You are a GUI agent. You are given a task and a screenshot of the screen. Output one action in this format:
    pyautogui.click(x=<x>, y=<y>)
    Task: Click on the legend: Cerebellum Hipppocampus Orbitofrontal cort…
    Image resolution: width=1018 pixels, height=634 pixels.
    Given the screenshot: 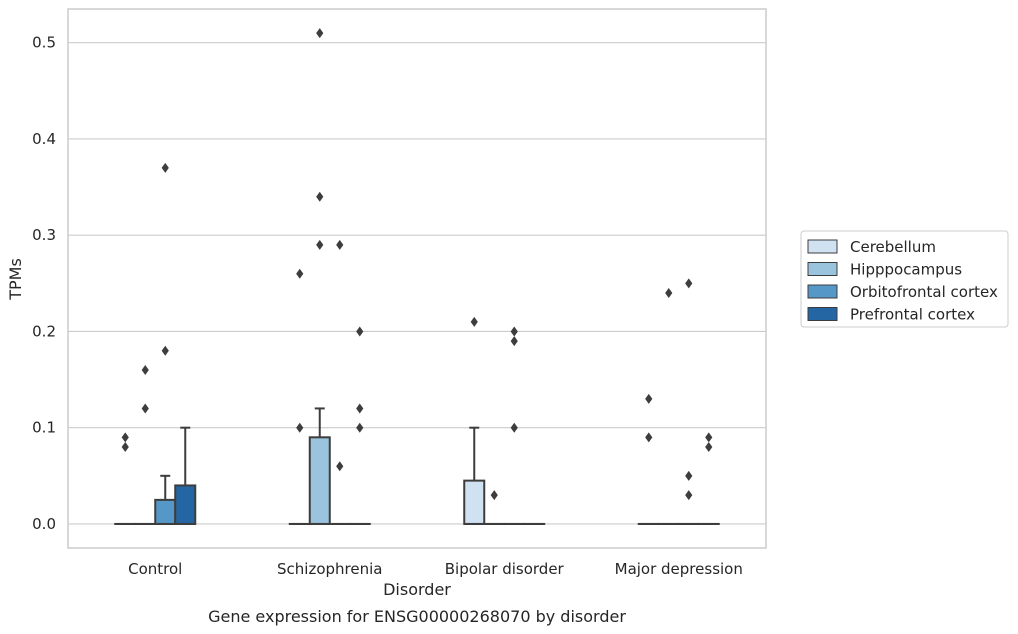 What is the action you would take?
    pyautogui.click(x=904, y=279)
    